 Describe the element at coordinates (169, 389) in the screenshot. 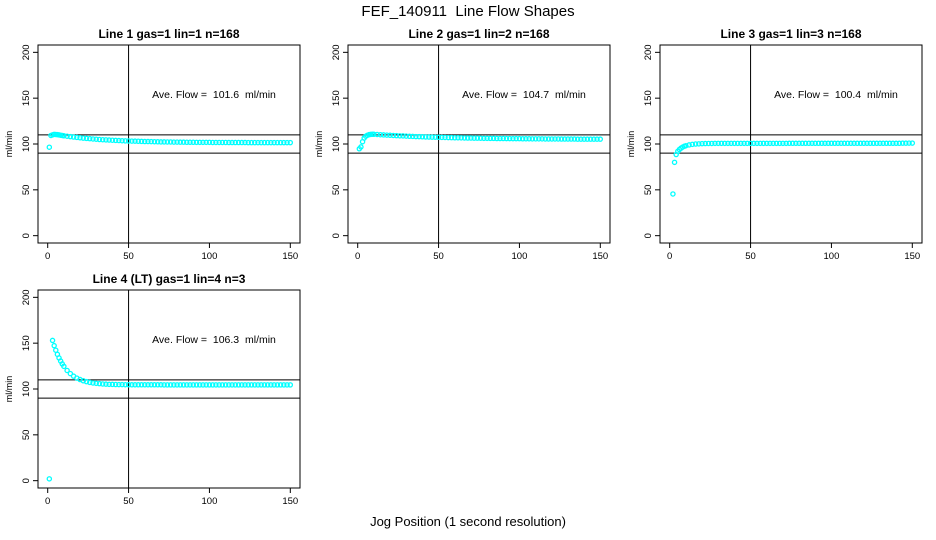

I see `plot-box` at that location.